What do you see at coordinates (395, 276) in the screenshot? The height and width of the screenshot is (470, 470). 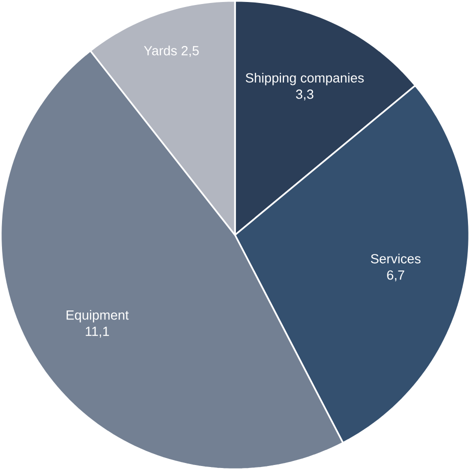 I see `data-label: 6,7` at bounding box center [395, 276].